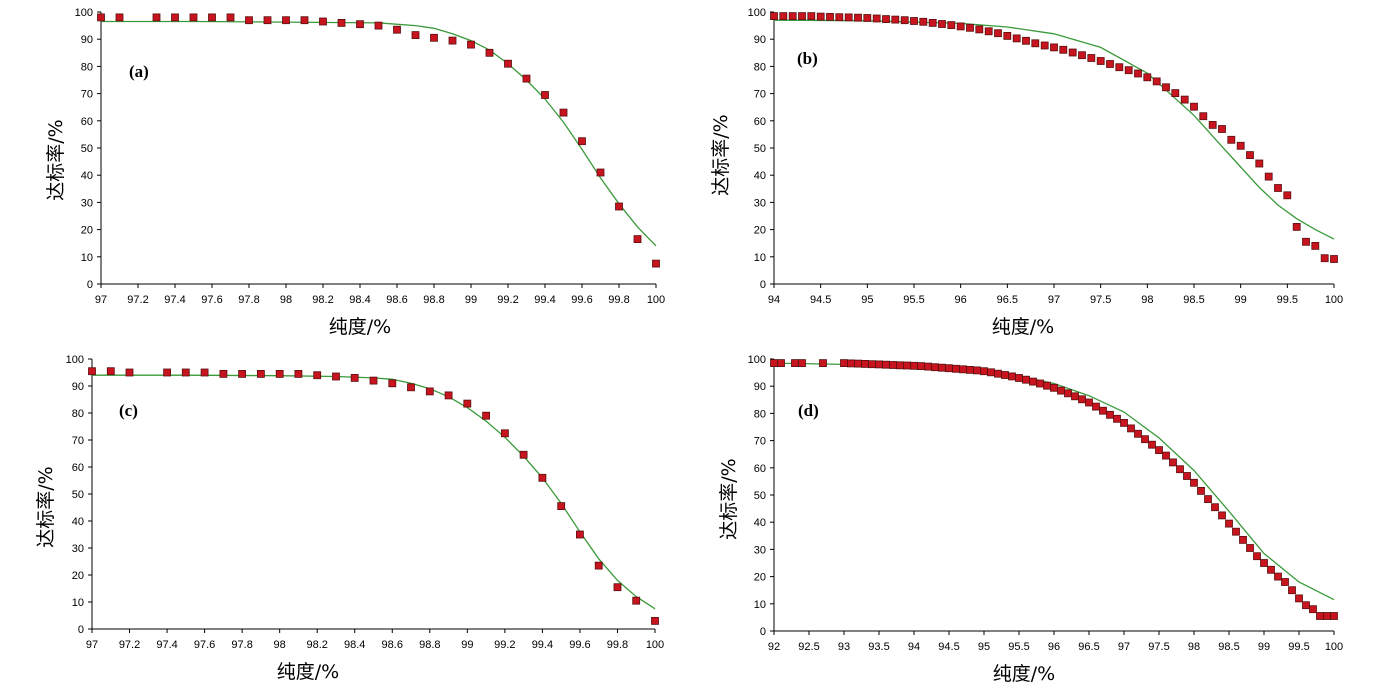 The width and height of the screenshot is (1381, 694). What do you see at coordinates (1054, 481) in the screenshot?
I see `fit-curve-d` at bounding box center [1054, 481].